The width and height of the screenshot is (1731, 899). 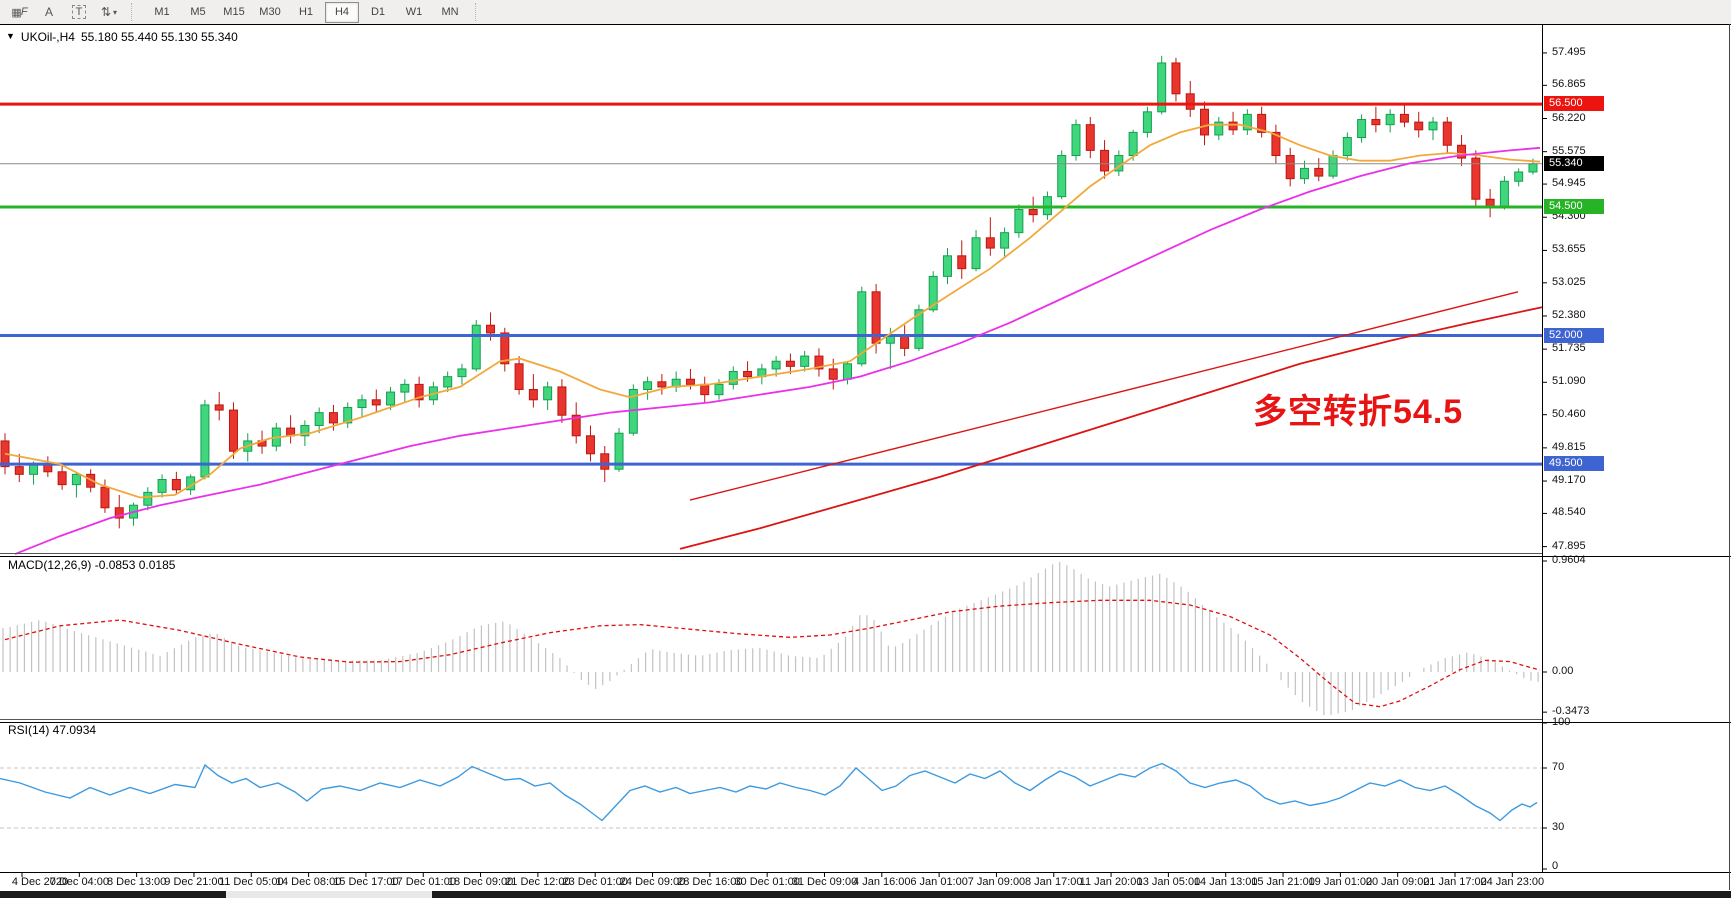 What do you see at coordinates (450, 12) in the screenshot?
I see `timeframe-button-mn: MN` at bounding box center [450, 12].